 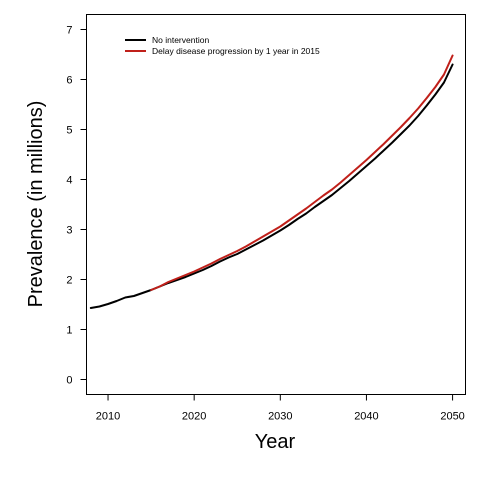 I want to click on y-tick-label: 3, so click(x=69, y=231).